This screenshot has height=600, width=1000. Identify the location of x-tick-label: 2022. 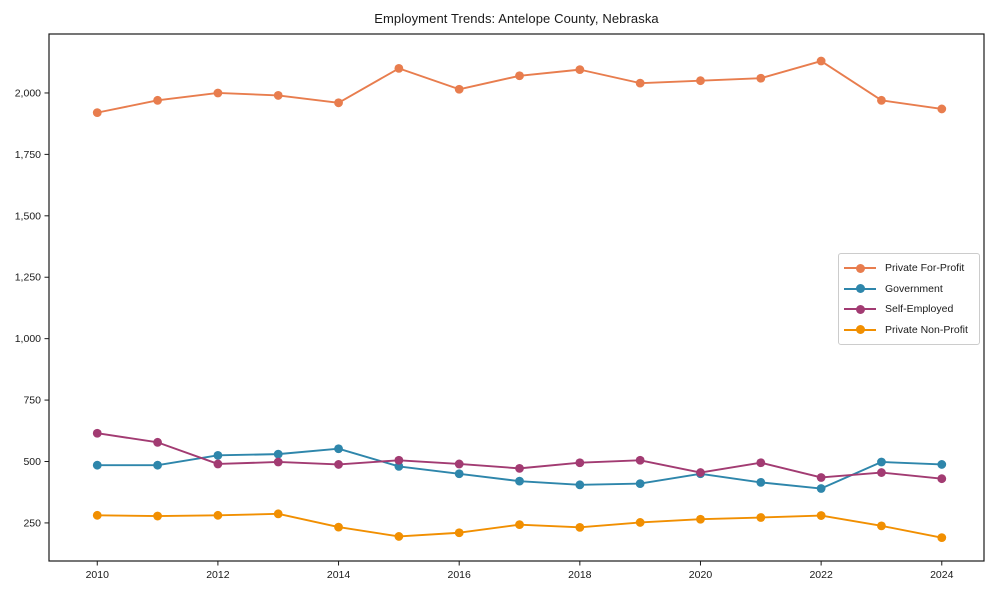
(821, 575).